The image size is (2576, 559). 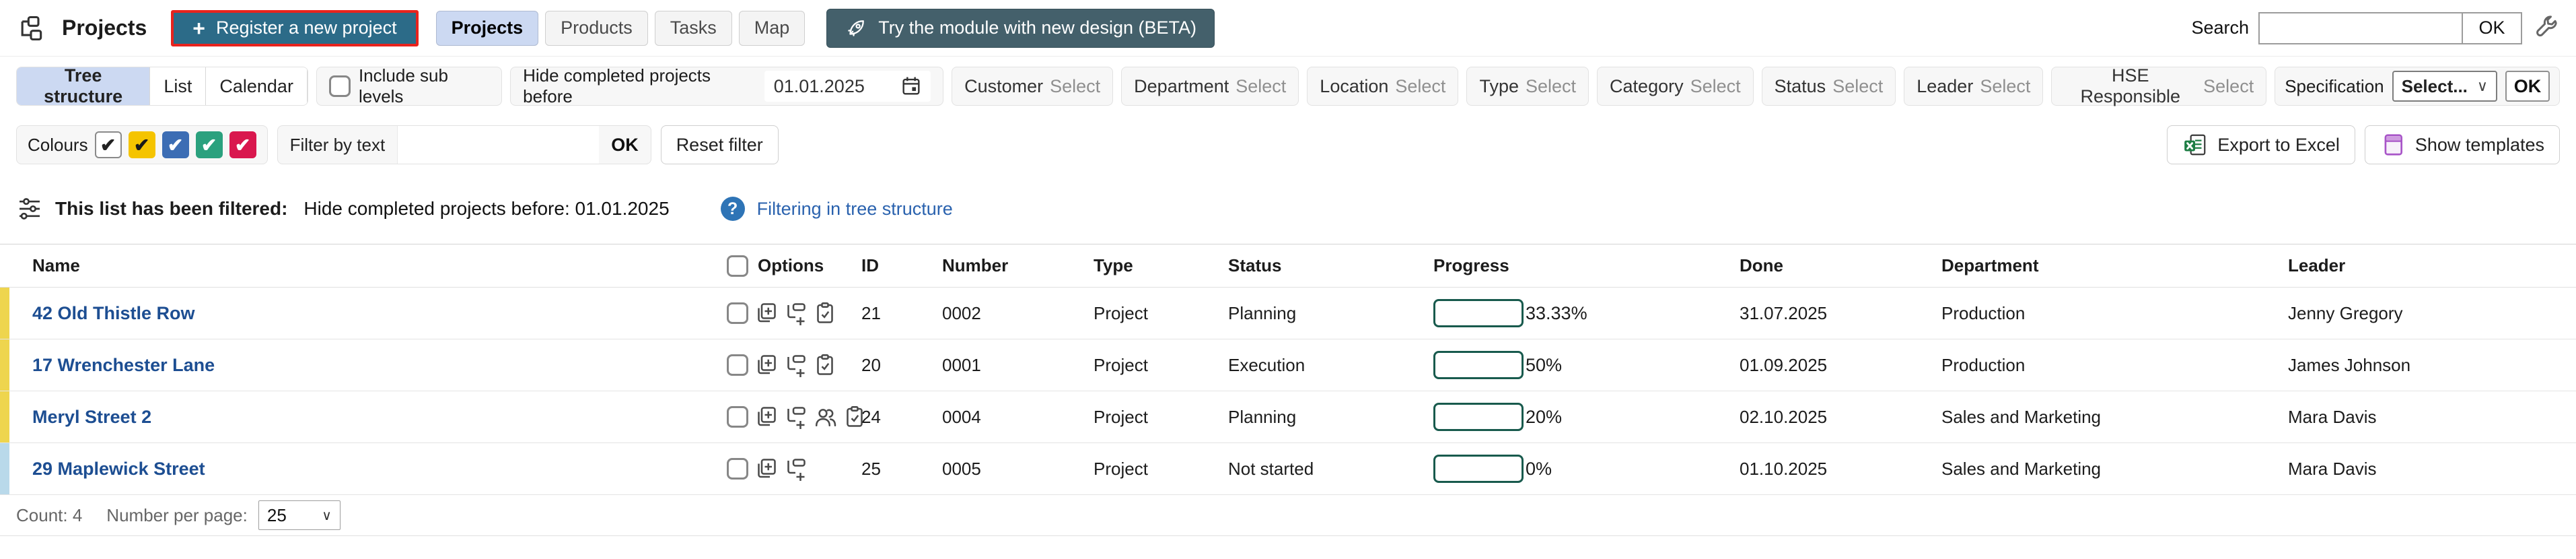 I want to click on filter-location: Location Select, so click(x=1383, y=87).